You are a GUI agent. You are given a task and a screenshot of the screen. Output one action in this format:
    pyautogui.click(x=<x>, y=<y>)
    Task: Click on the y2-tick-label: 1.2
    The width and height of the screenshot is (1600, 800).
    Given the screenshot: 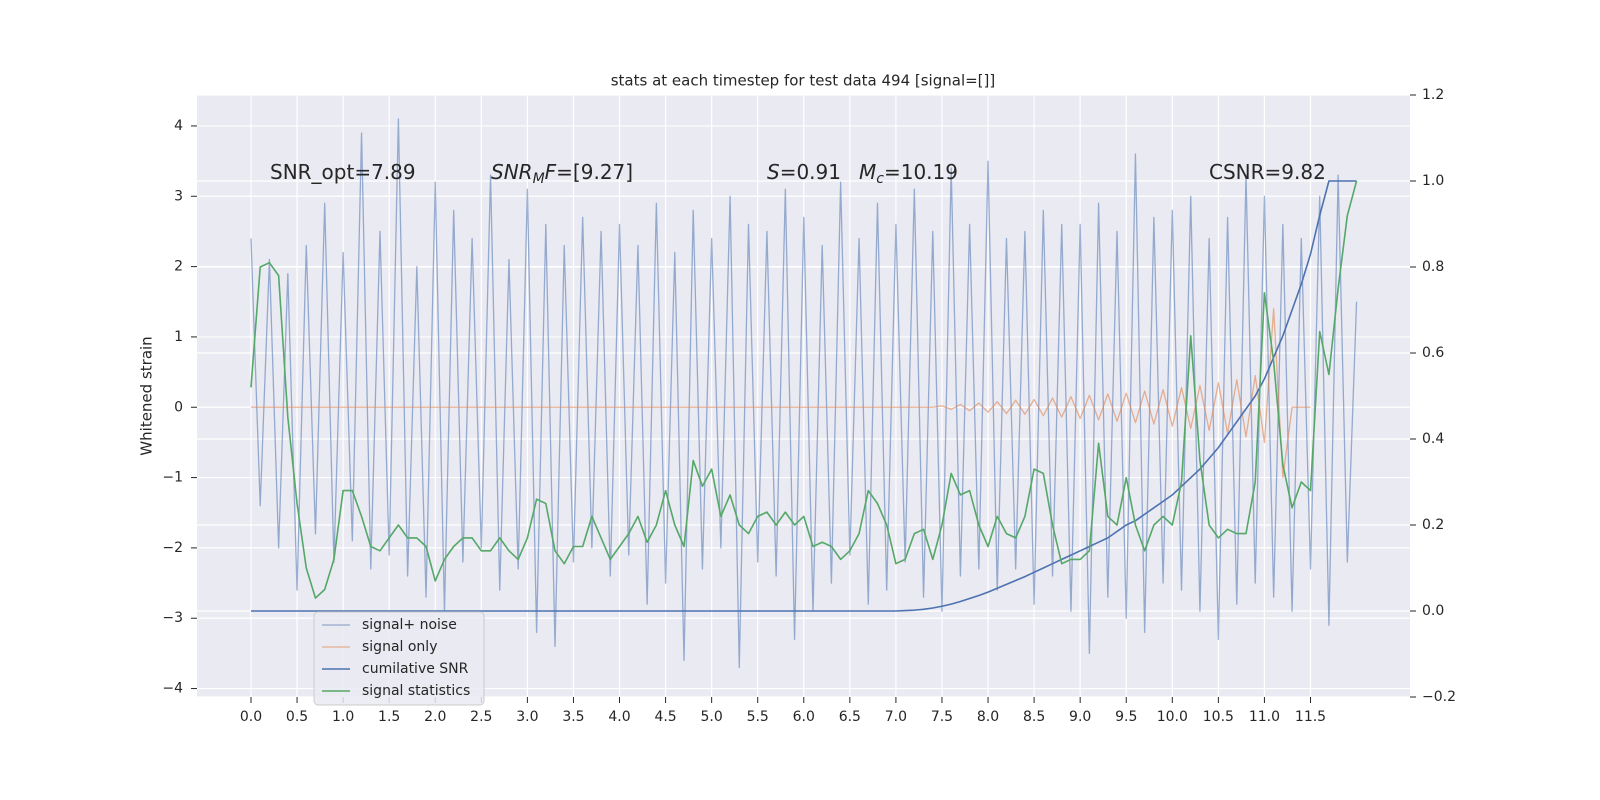 What is the action you would take?
    pyautogui.click(x=1433, y=95)
    